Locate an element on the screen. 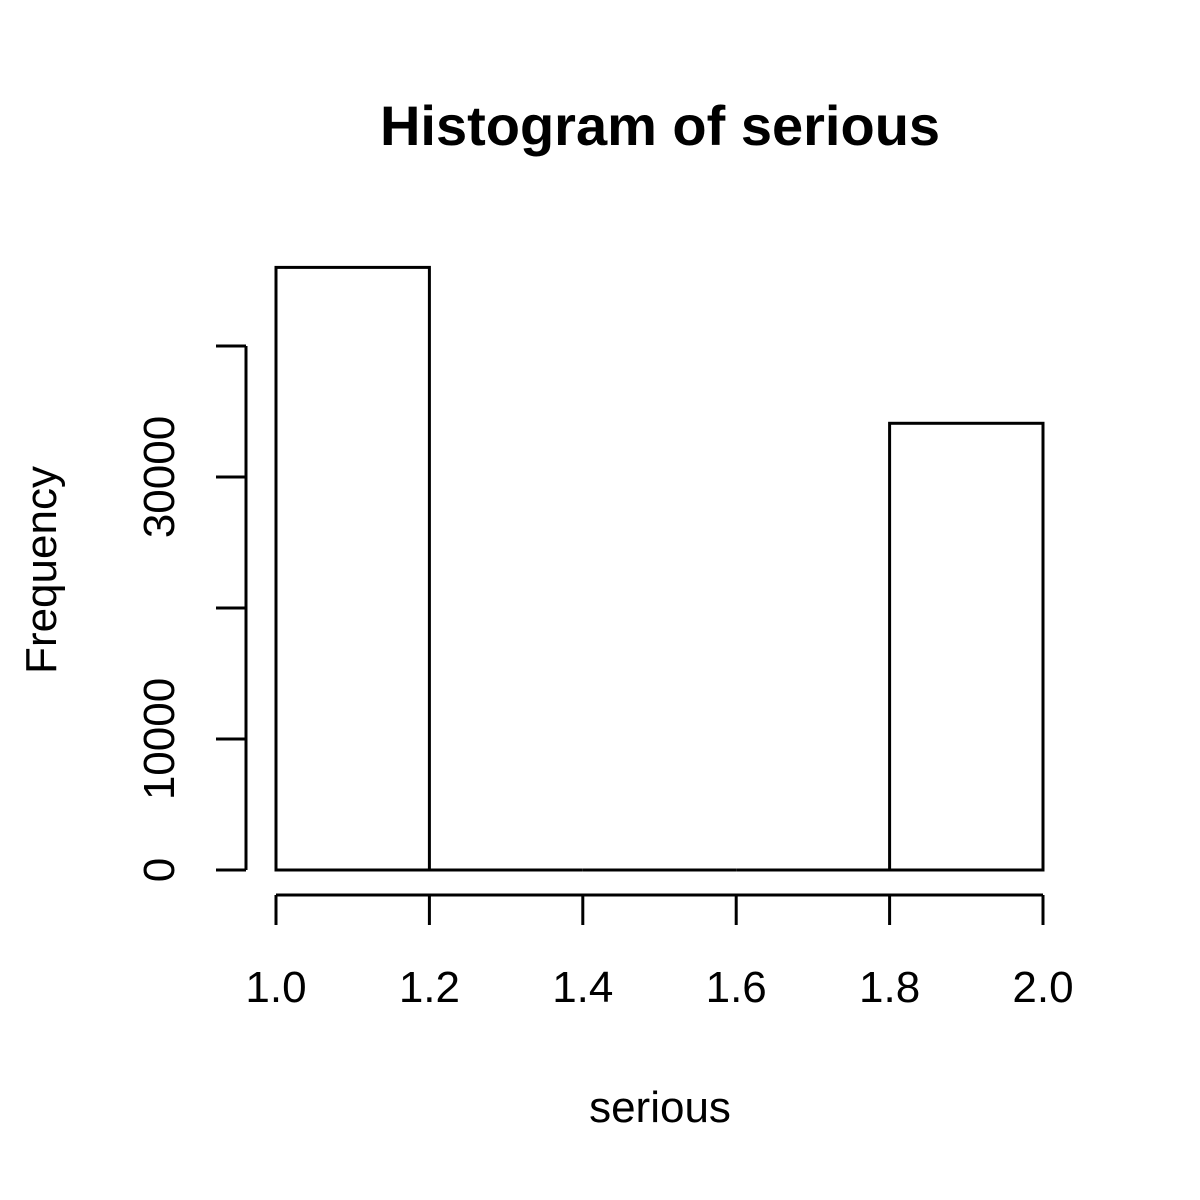  x-tick-label: 1.2 is located at coordinates (429, 987).